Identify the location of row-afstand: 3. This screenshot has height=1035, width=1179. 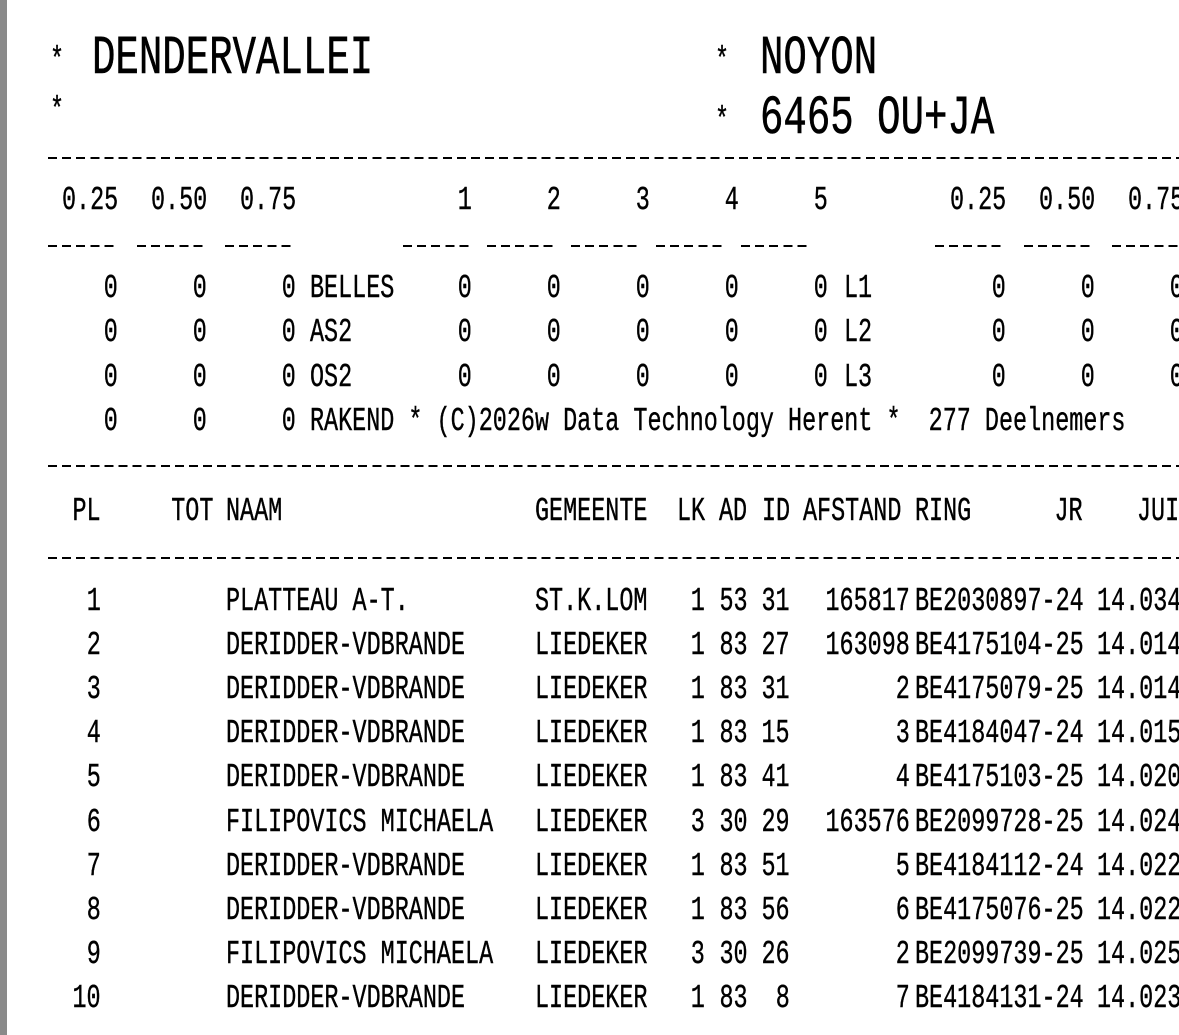
(902, 734).